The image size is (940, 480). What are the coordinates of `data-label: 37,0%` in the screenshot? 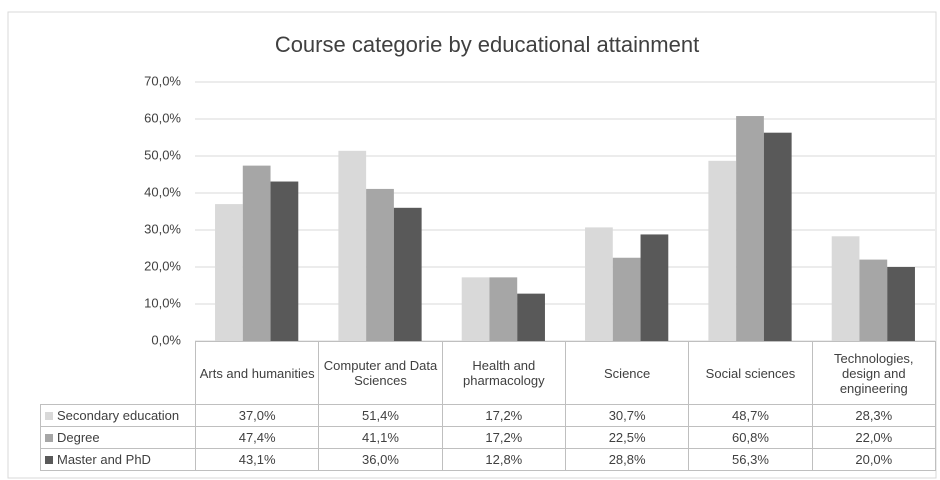 It's located at (257, 415).